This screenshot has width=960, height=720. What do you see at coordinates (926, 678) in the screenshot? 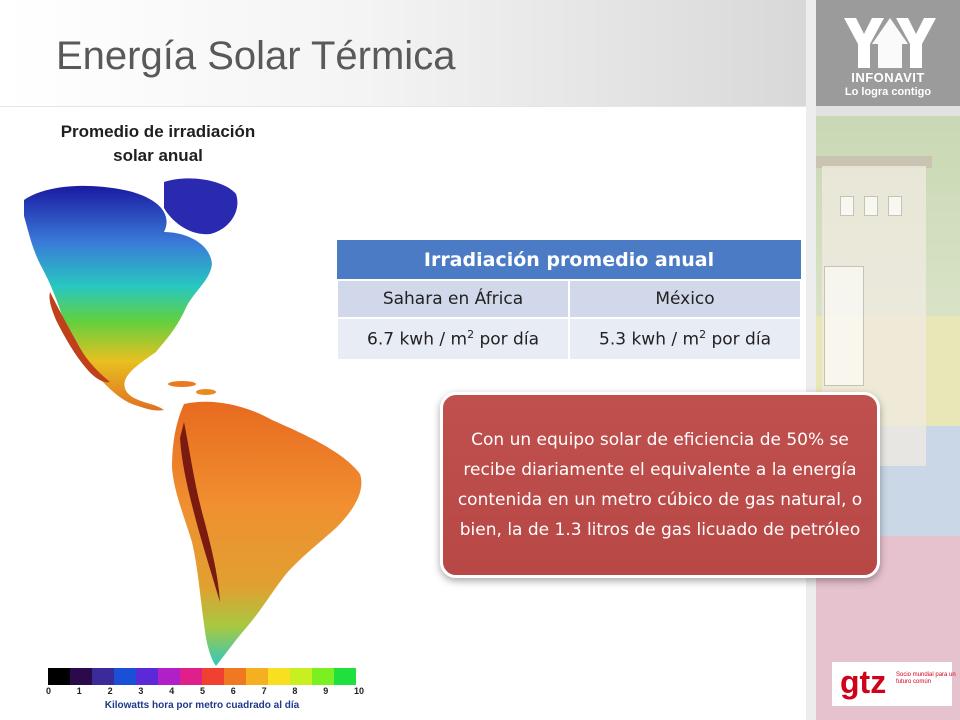
I see `gtz-tagline: Socio mundial para un futuro común` at bounding box center [926, 678].